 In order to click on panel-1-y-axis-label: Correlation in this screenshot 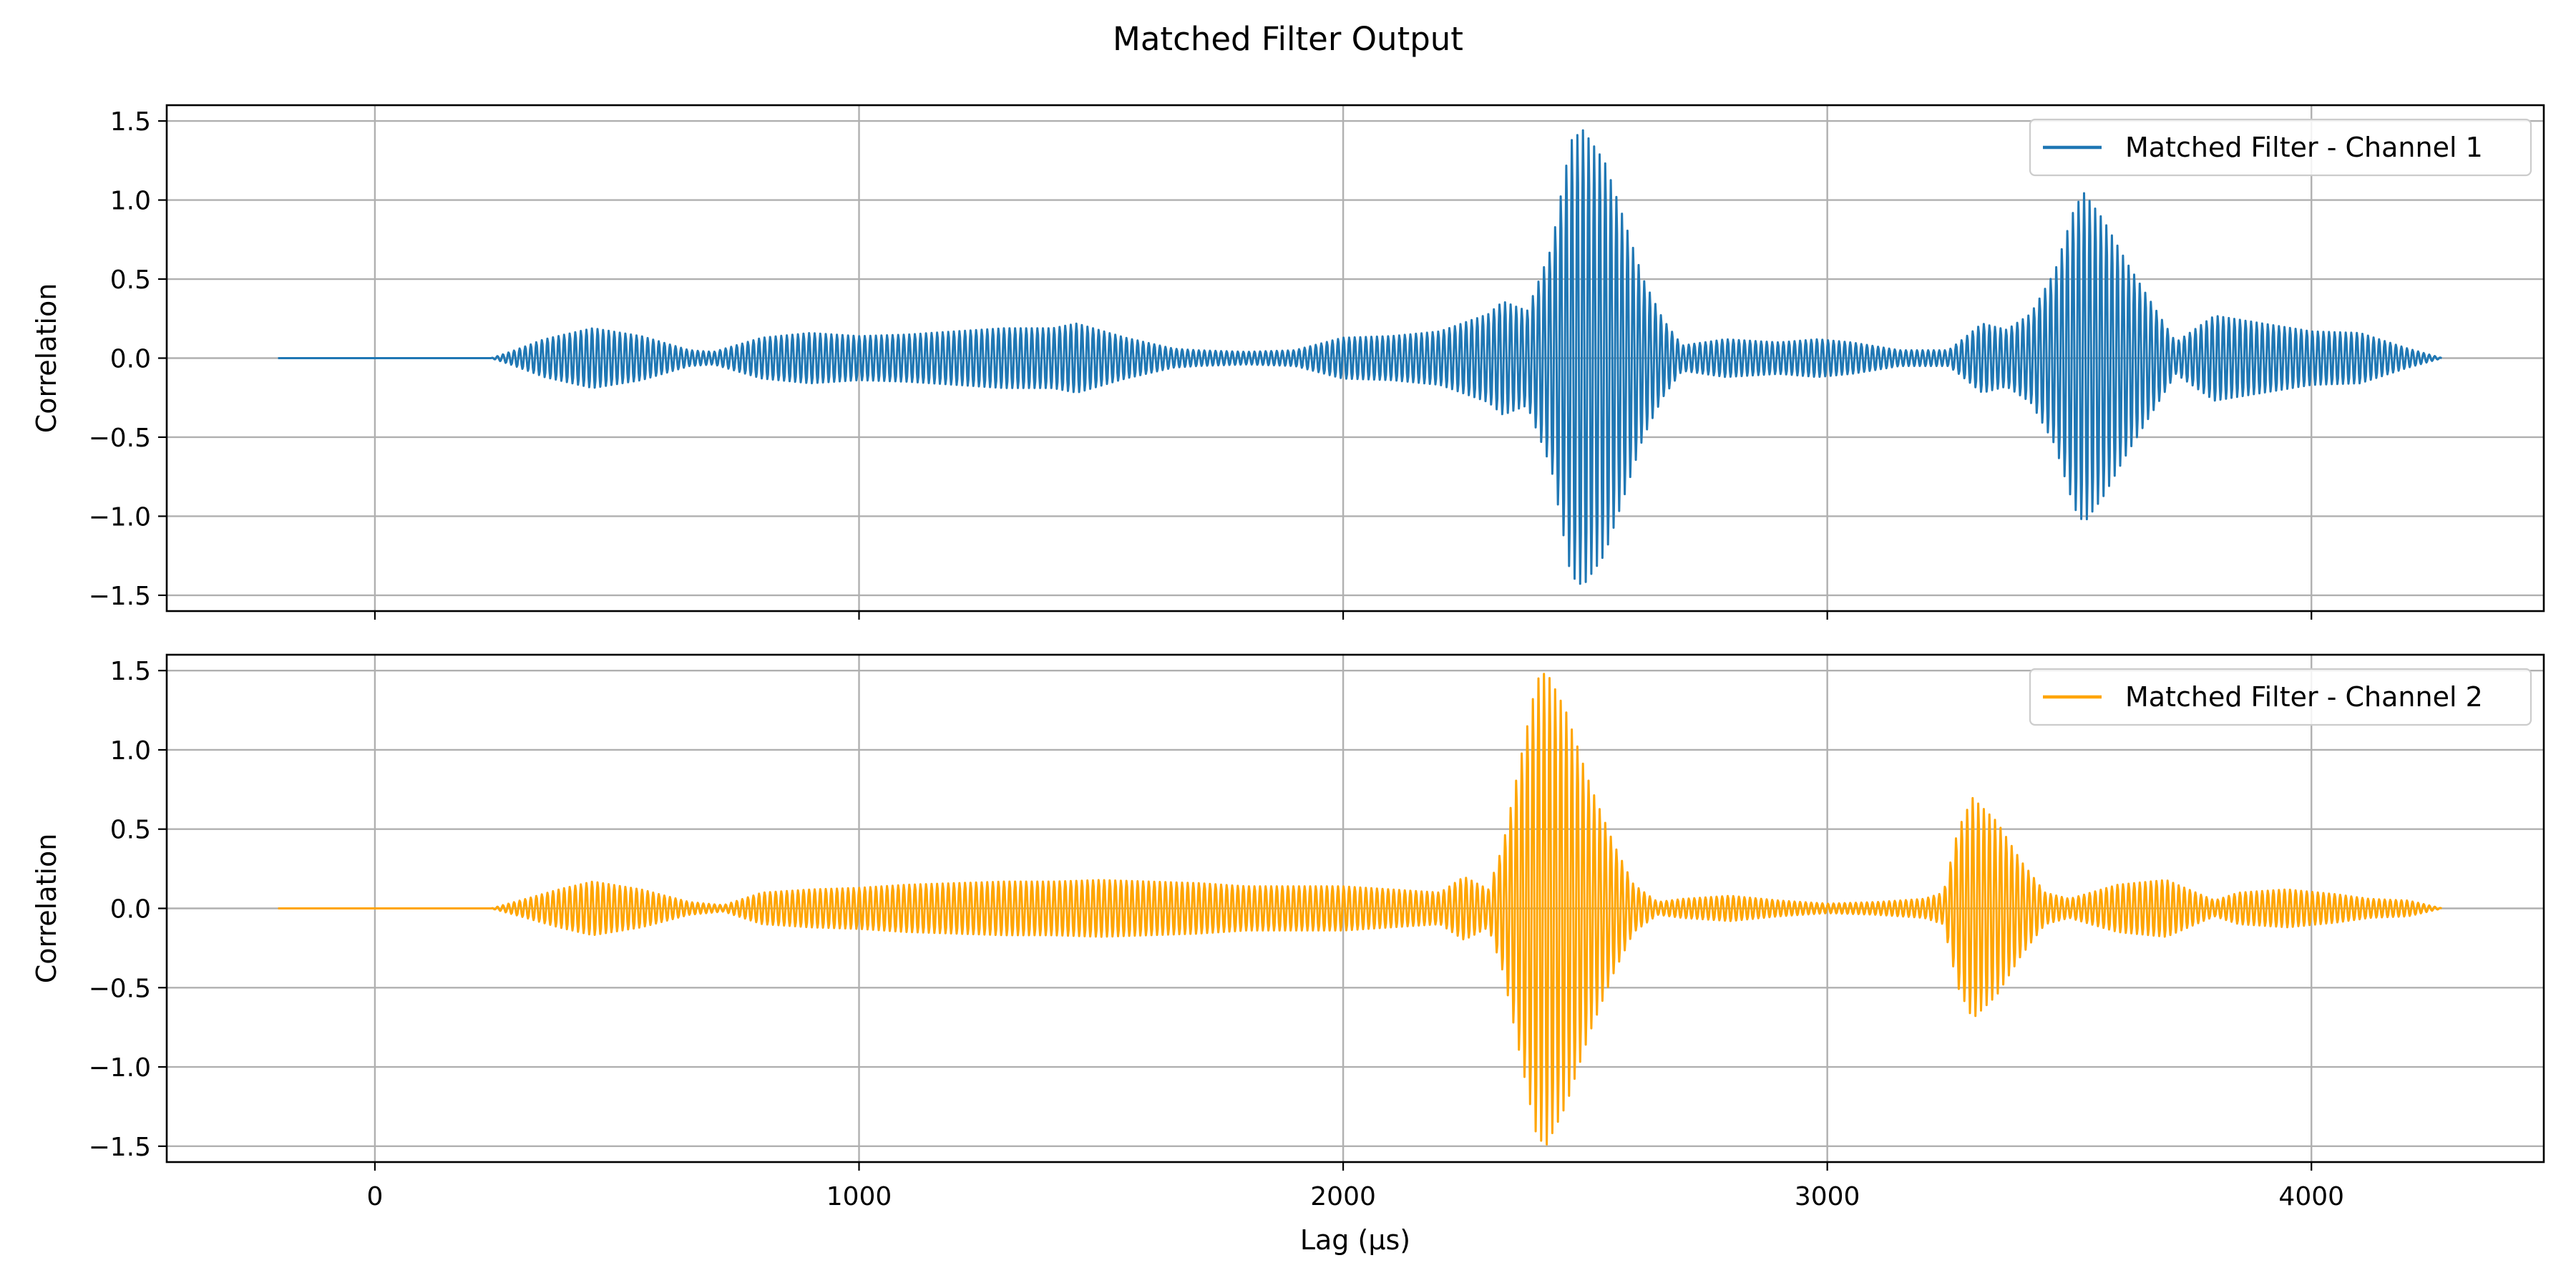, I will do `click(46, 358)`.